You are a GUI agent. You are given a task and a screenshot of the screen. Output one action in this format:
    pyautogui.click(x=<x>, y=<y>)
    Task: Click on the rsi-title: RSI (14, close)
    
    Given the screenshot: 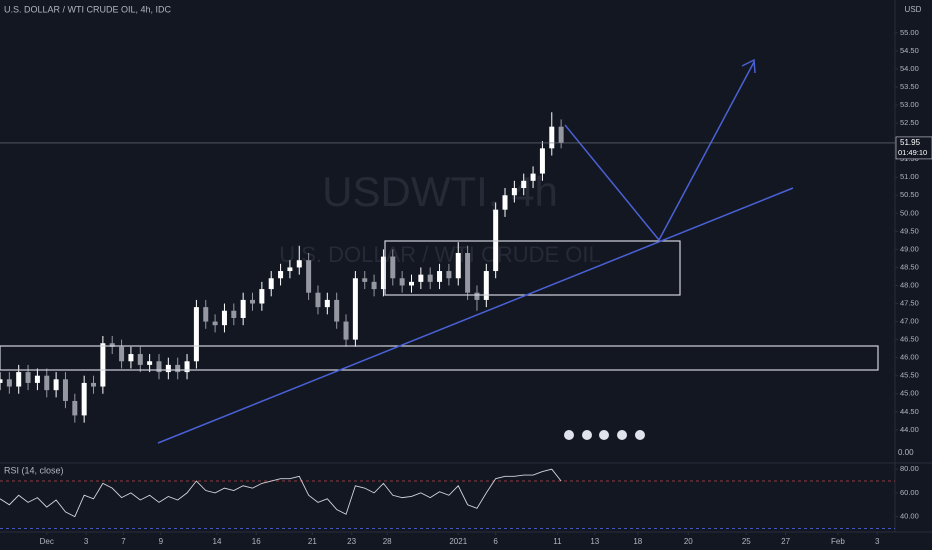 What is the action you would take?
    pyautogui.click(x=34, y=470)
    